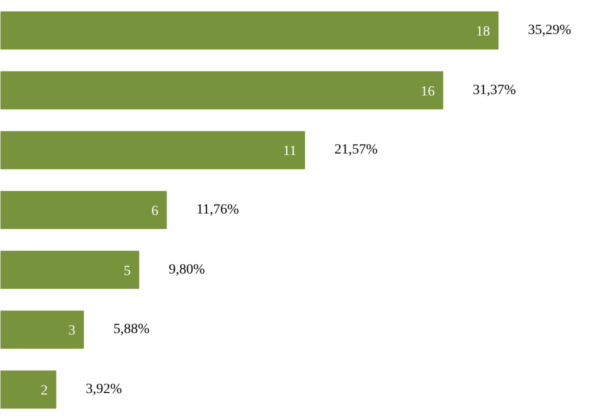 The width and height of the screenshot is (597, 419). Describe the element at coordinates (131, 330) in the screenshot. I see `annotation: 5,88%` at that location.